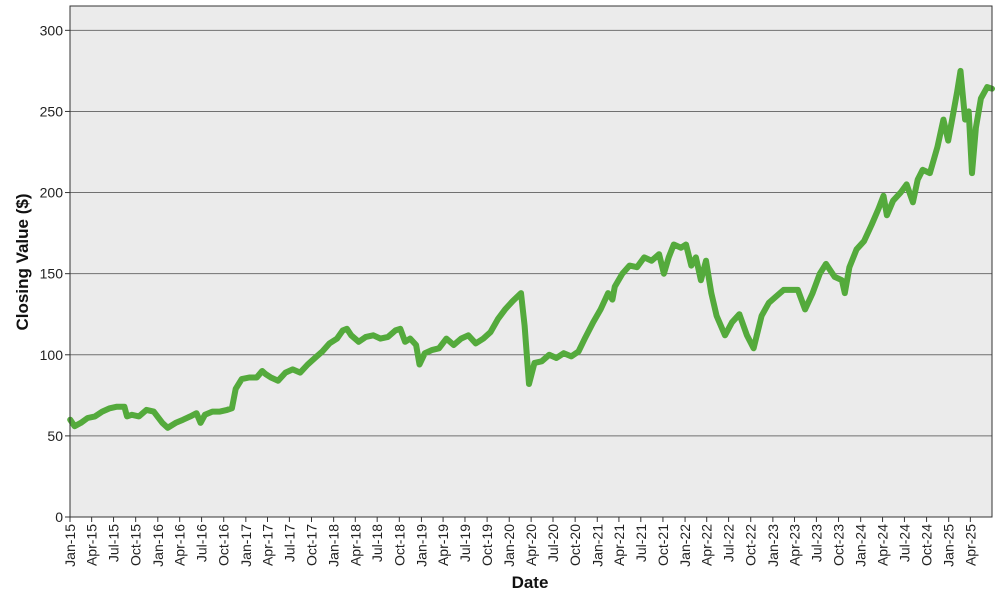 The image size is (1000, 600). What do you see at coordinates (355, 545) in the screenshot?
I see `x-tick-label: Apr-18` at bounding box center [355, 545].